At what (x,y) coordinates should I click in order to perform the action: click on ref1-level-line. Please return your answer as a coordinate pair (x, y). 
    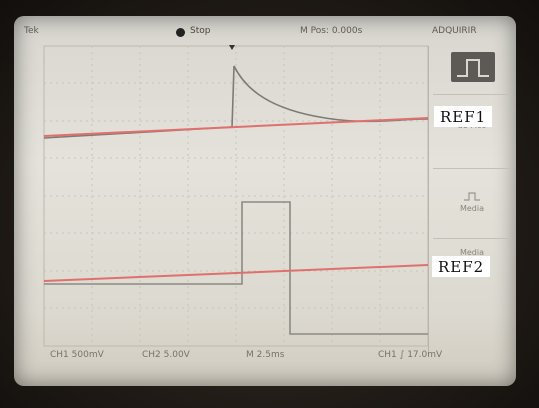
    Looking at the image, I should click on (236, 127).